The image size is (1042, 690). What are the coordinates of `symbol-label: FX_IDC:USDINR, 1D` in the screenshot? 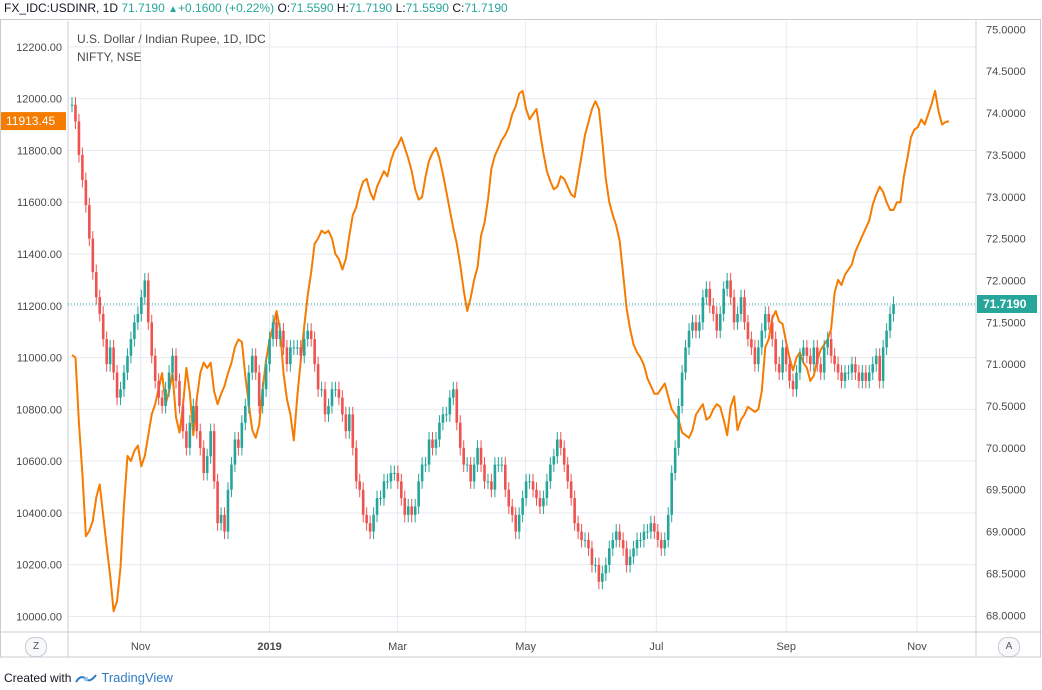 It's located at (61, 8).